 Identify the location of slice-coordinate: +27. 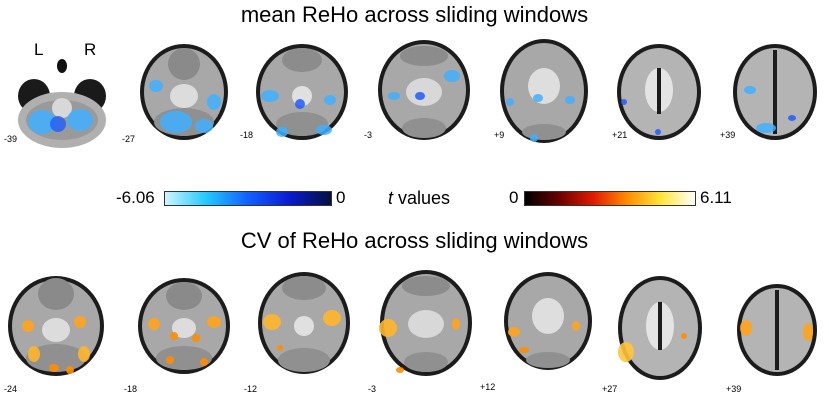
(610, 389).